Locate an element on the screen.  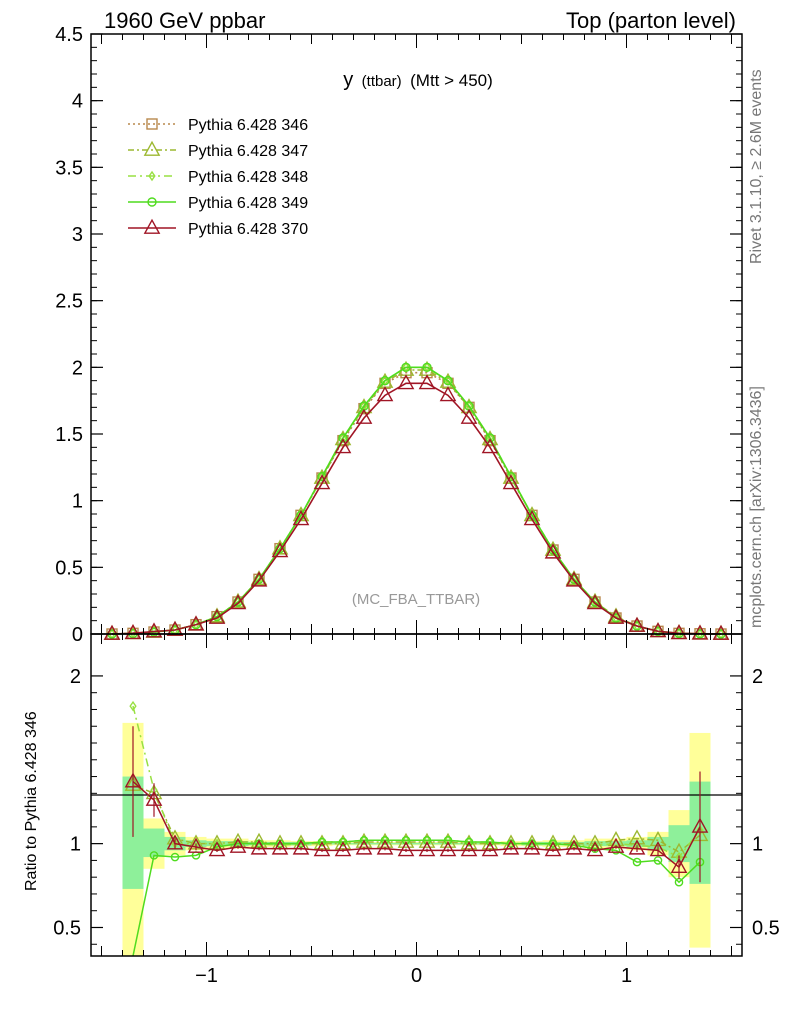
y-tick-label: 2.5 is located at coordinates (69, 302).